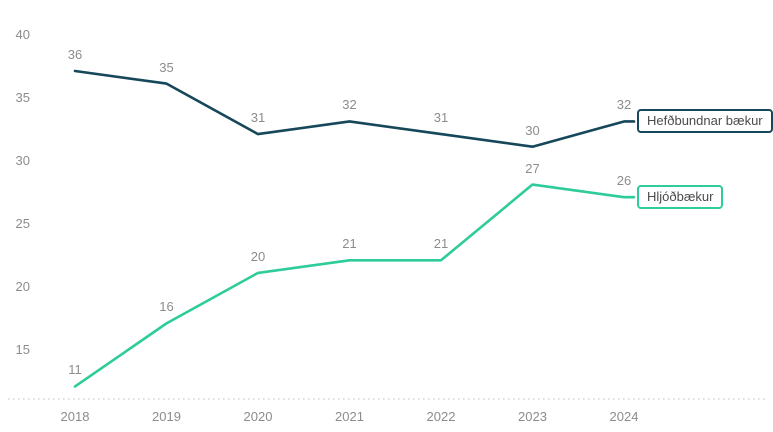 The height and width of the screenshot is (432, 773). What do you see at coordinates (680, 197) in the screenshot?
I see `series-label-box-audiobooks: Hljóðbækur` at bounding box center [680, 197].